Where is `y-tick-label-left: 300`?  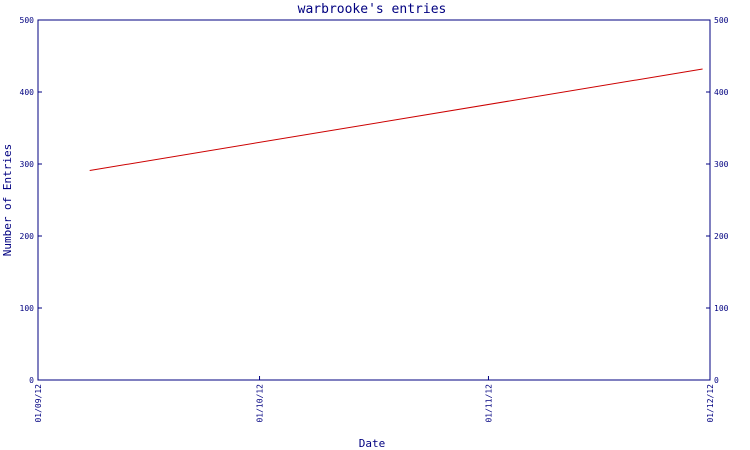 y-tick-label-left: 300 is located at coordinates (27, 164).